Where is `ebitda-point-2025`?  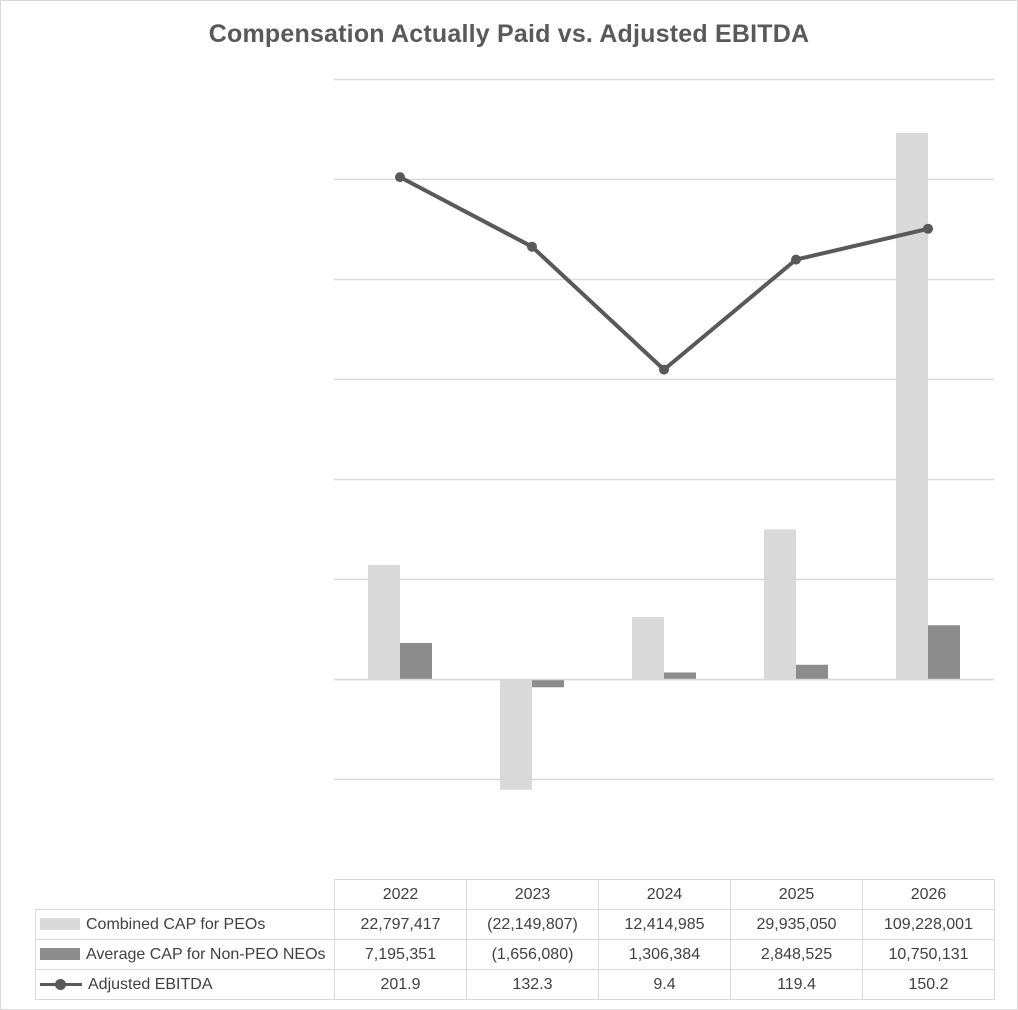 ebitda-point-2025 is located at coordinates (796, 259).